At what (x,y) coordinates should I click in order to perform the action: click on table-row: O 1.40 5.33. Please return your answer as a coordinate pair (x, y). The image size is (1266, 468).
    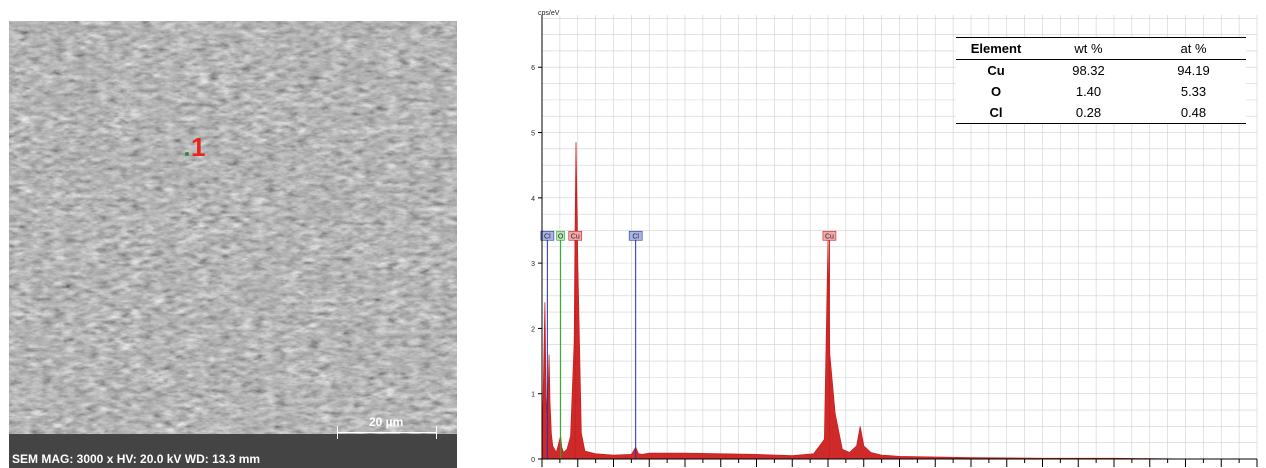
    Looking at the image, I should click on (1101, 91).